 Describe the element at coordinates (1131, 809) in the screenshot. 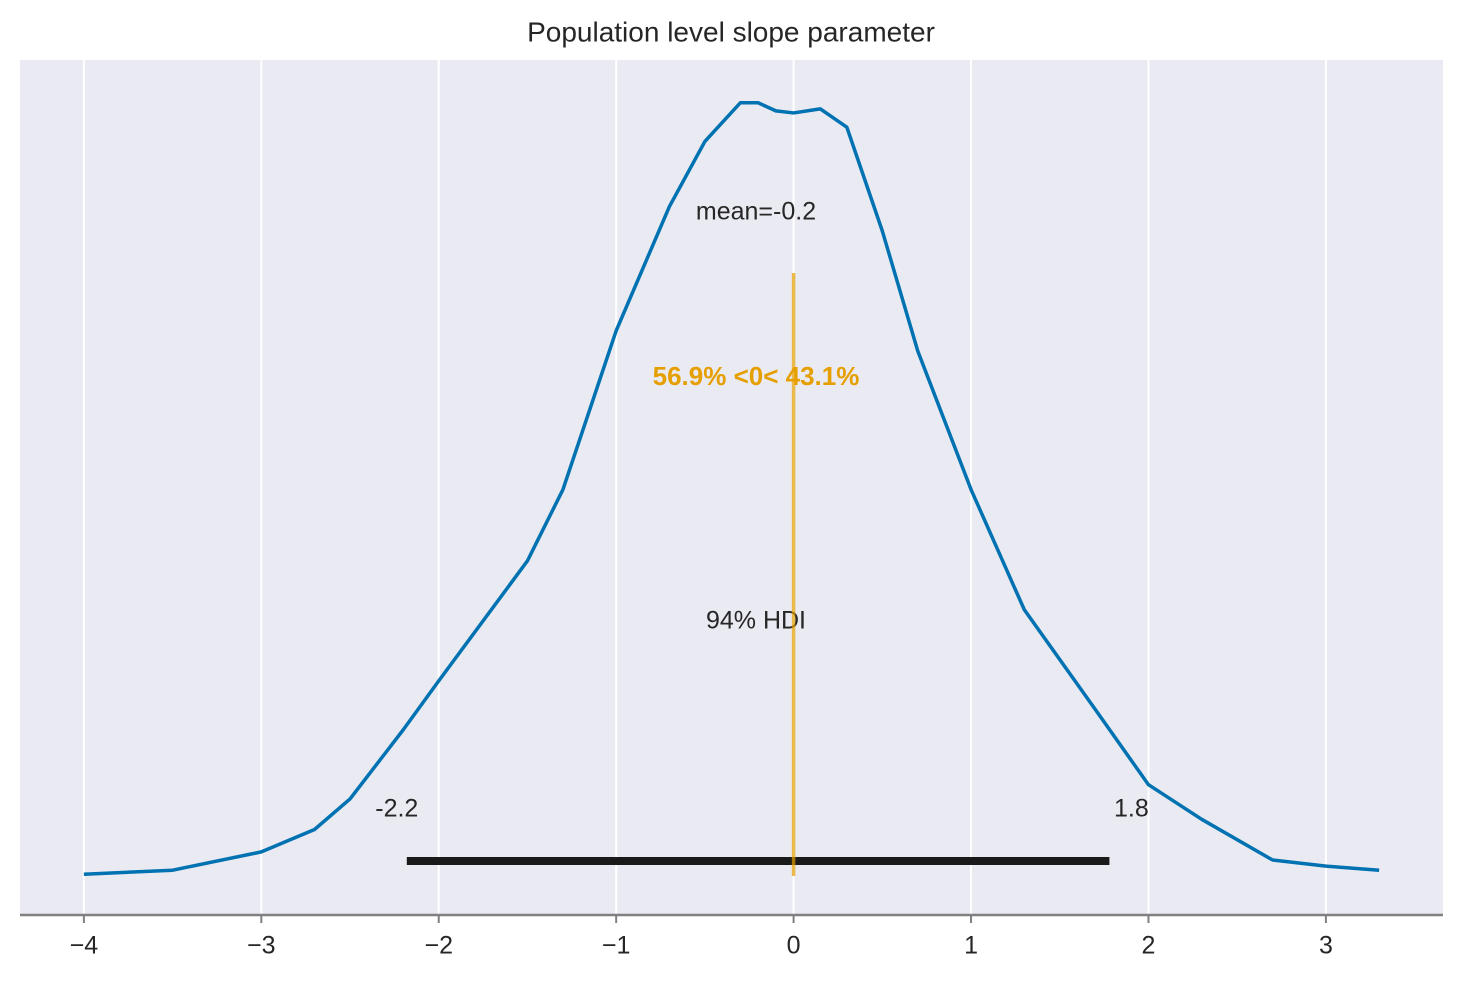

I see `hdi-upper-label: 1.8` at that location.